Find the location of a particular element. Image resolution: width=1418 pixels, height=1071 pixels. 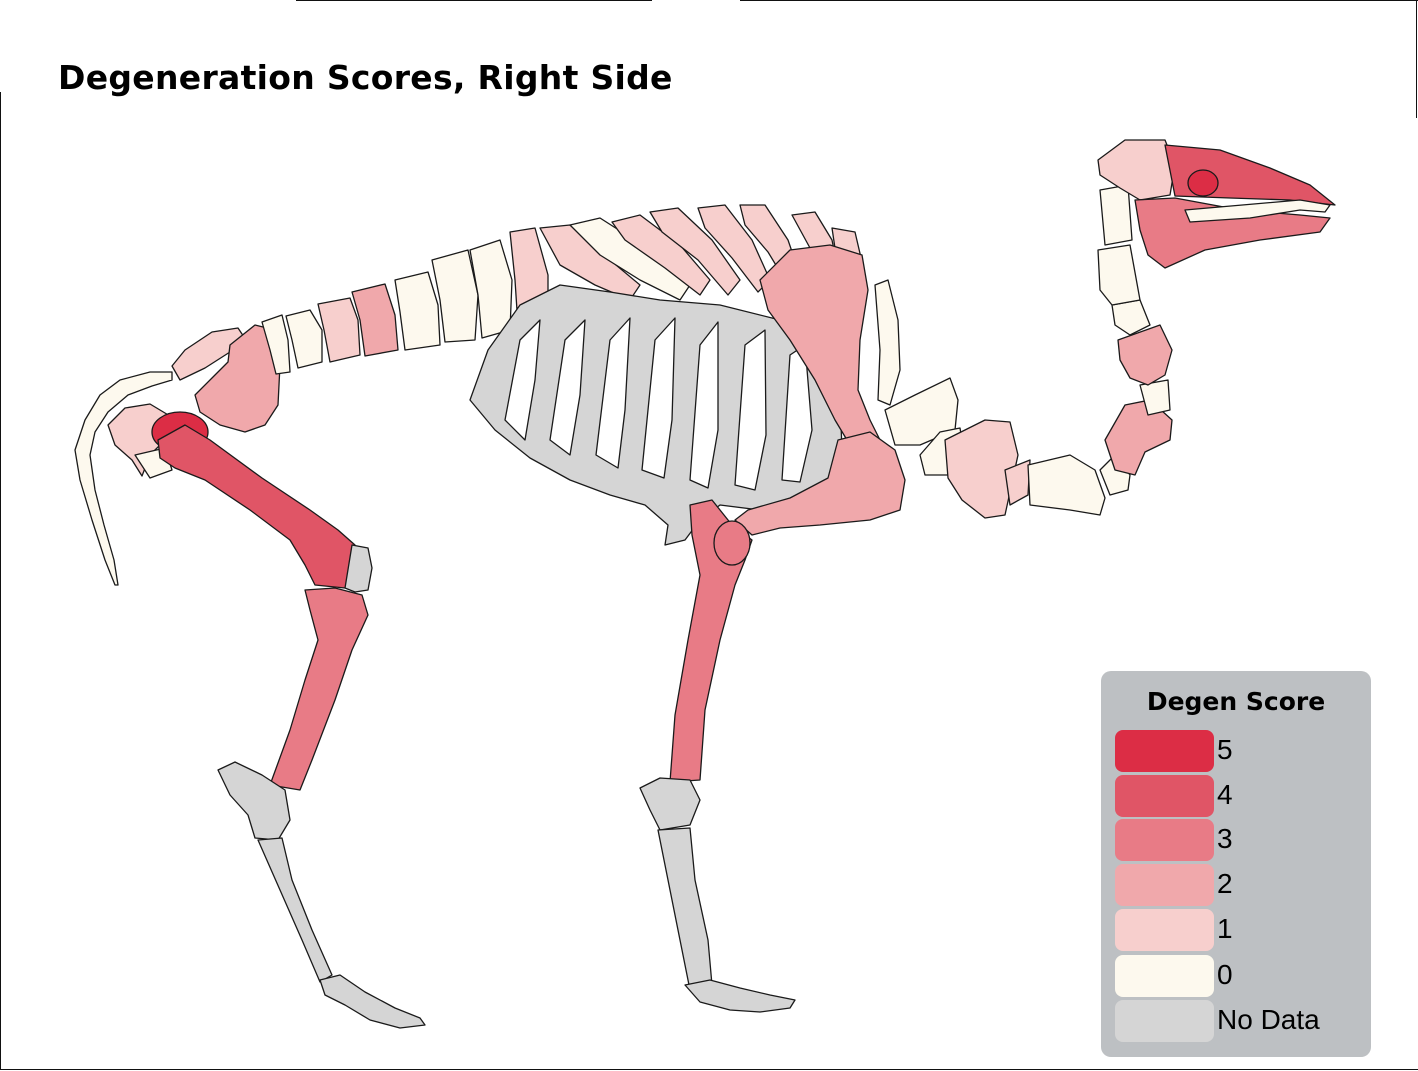

legend-label: 3 is located at coordinates (1225, 838).